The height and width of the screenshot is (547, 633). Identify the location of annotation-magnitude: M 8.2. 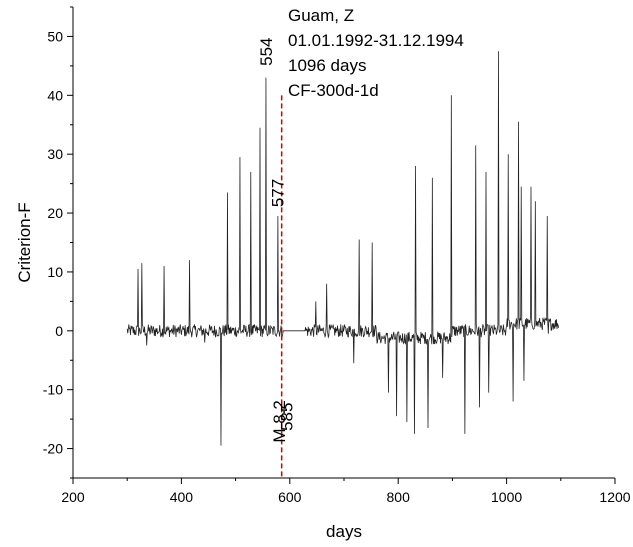
(279, 421).